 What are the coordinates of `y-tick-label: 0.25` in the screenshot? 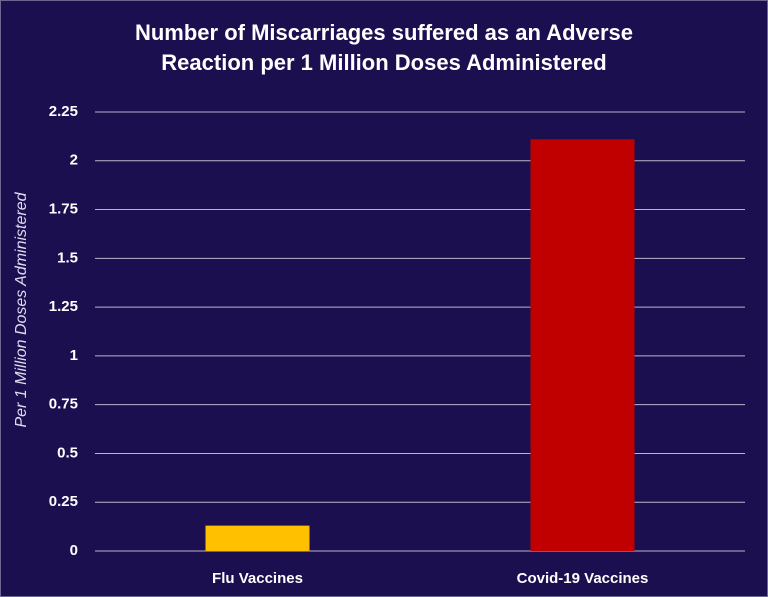 It's located at (63, 501).